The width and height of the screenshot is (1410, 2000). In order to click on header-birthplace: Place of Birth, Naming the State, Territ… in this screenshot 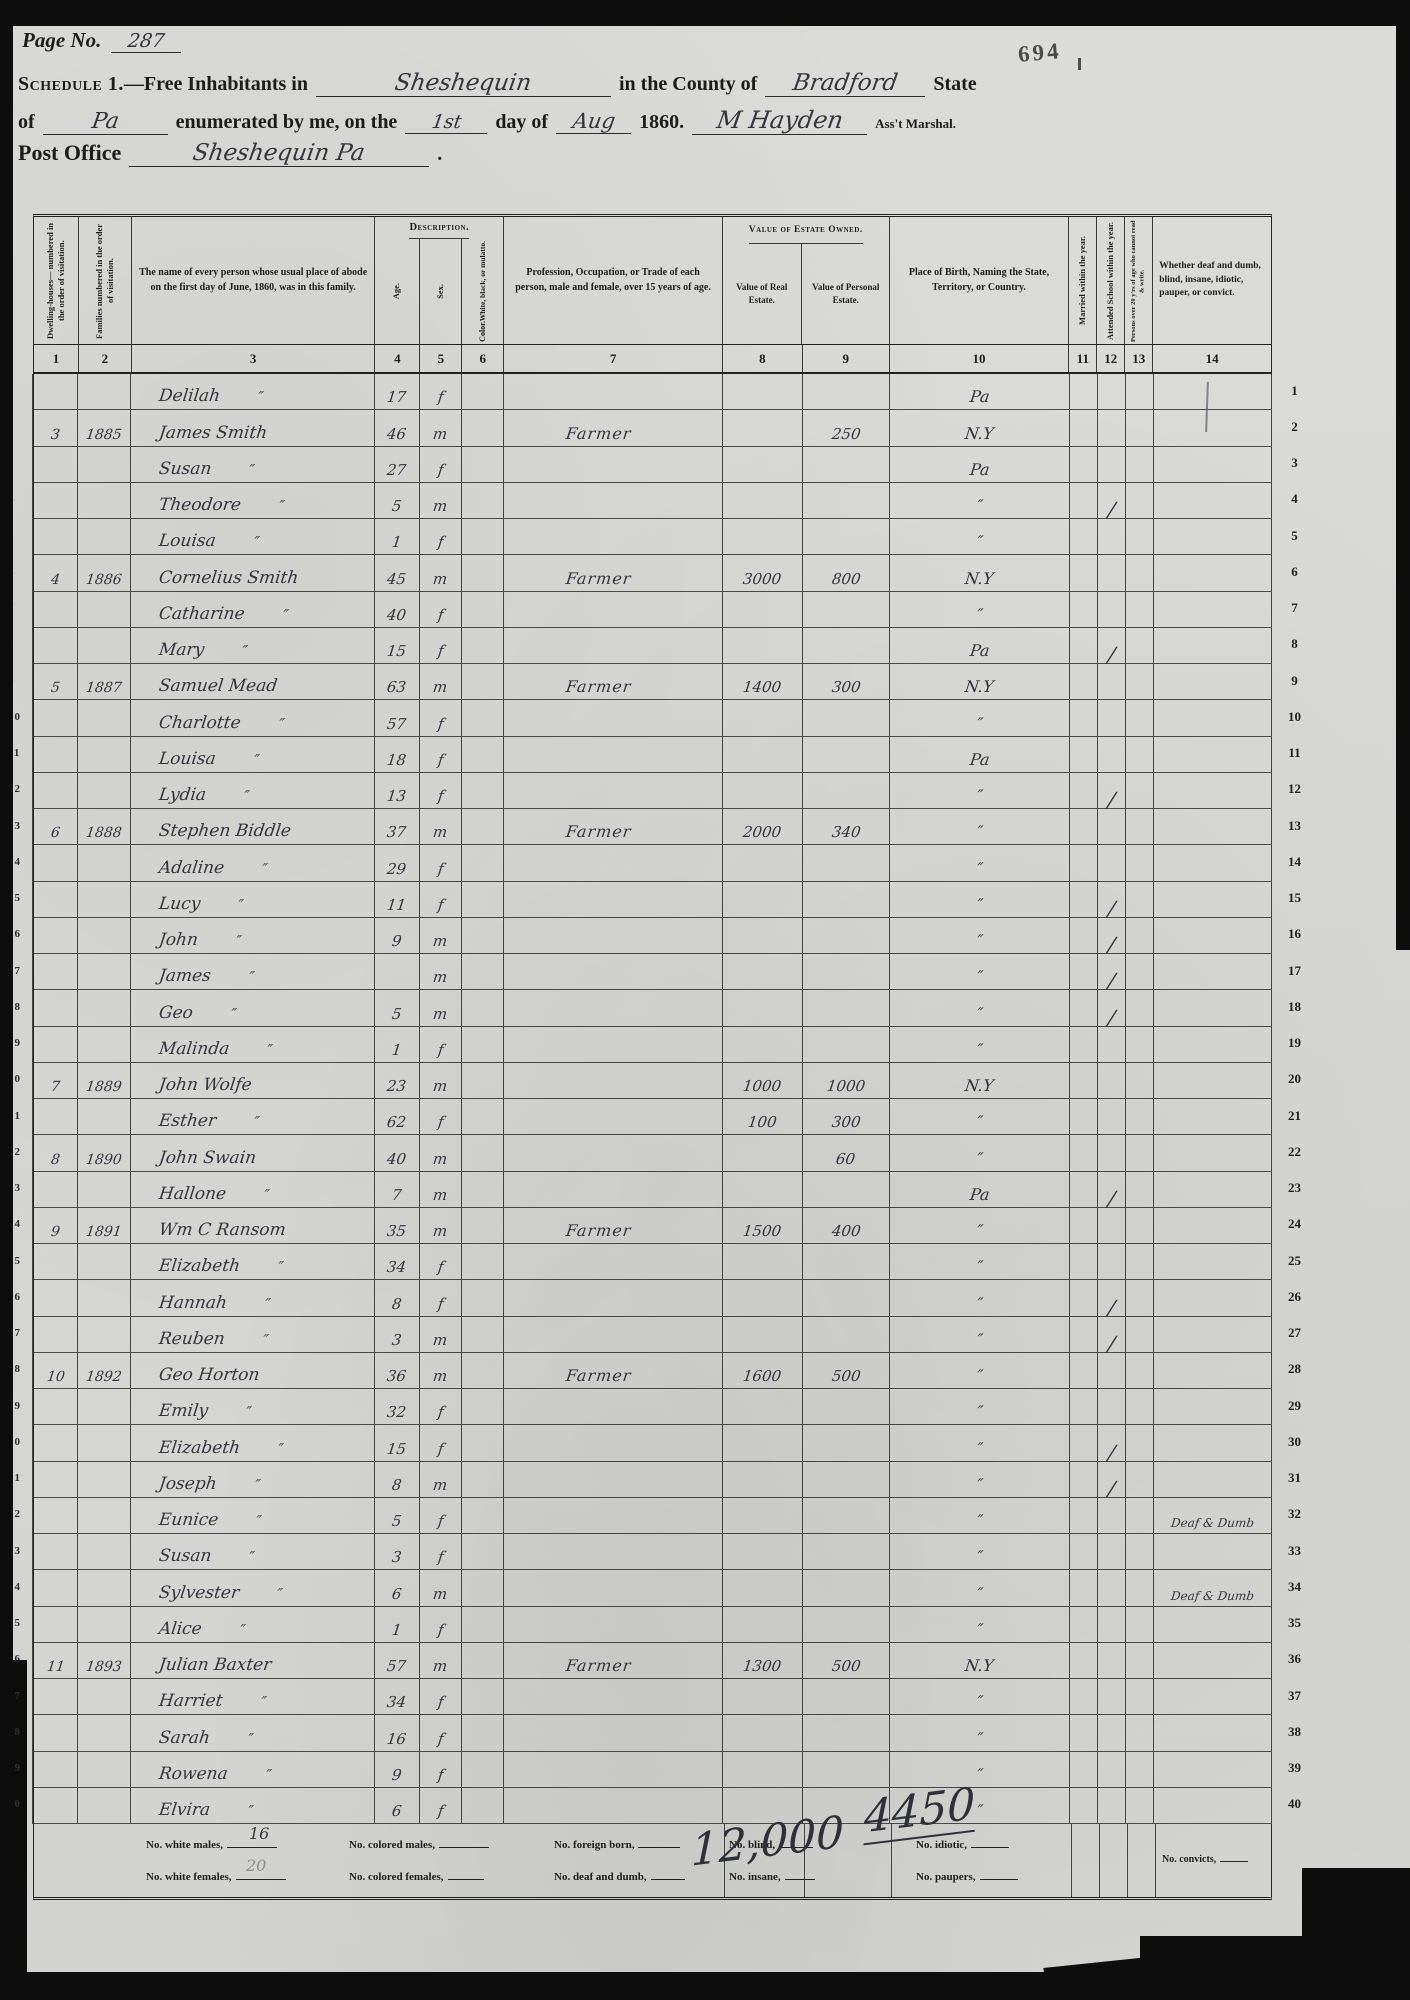, I will do `click(980, 280)`.